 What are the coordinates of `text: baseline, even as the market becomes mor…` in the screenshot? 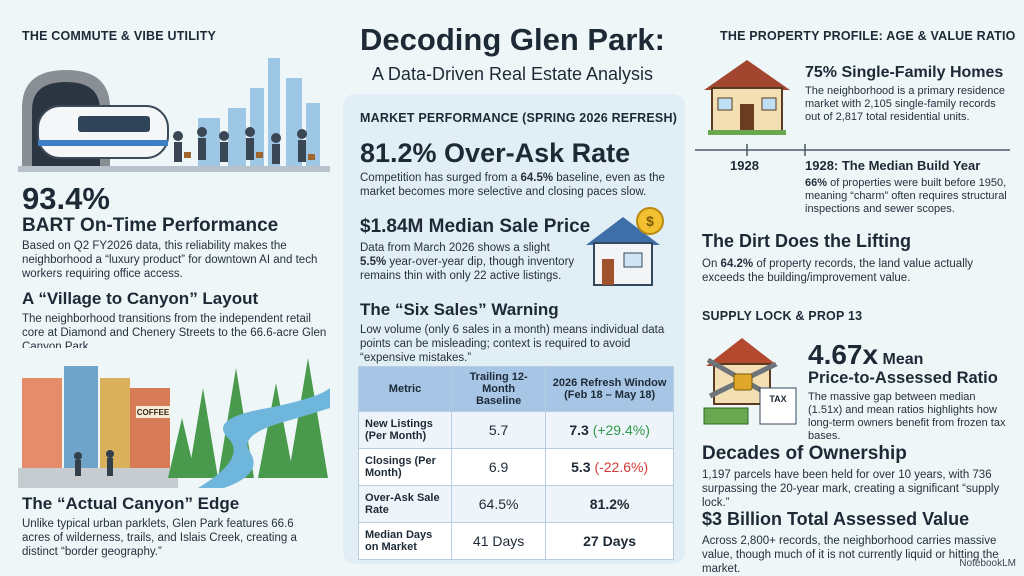 It's located at (512, 185).